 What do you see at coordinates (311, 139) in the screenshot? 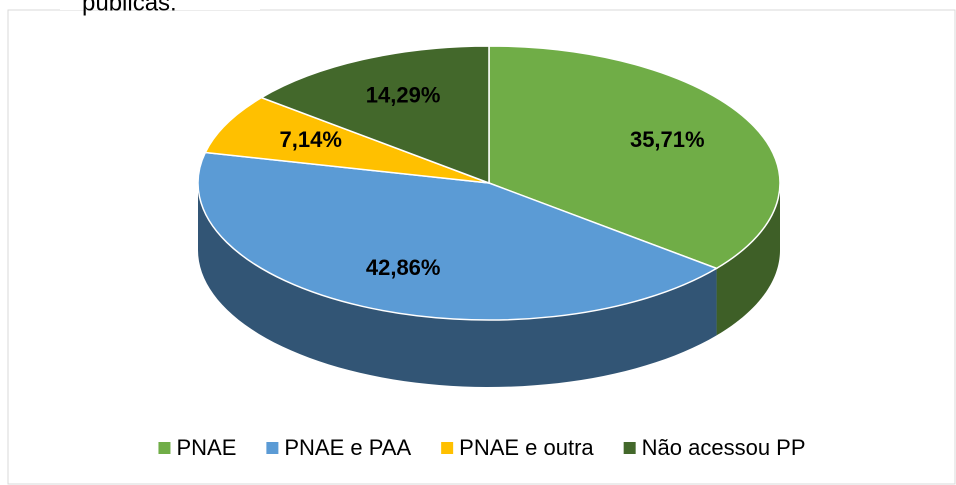
I see `data-label: 7,14%` at bounding box center [311, 139].